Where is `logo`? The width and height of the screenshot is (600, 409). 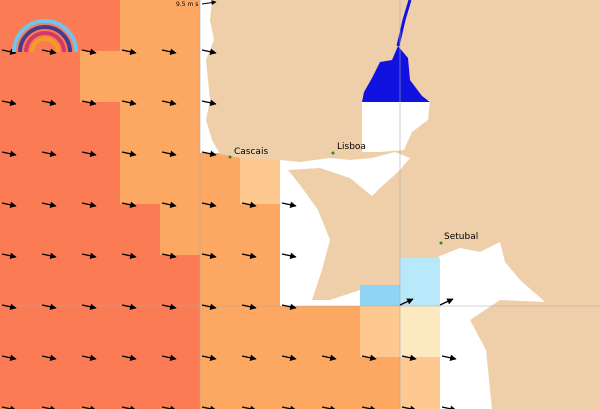 logo is located at coordinates (45, 36).